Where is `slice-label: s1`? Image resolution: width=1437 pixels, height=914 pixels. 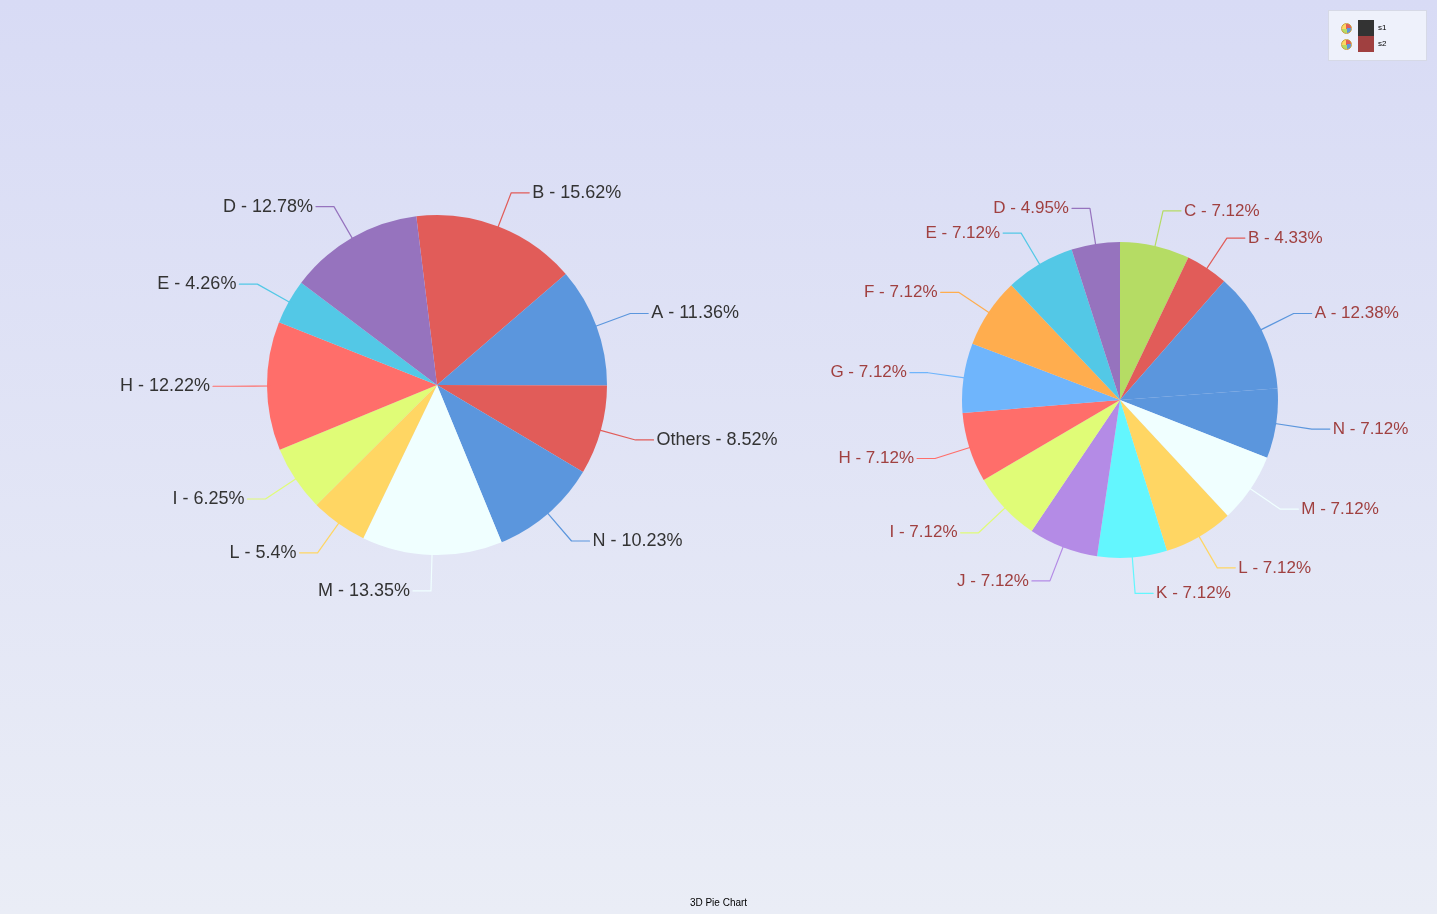
slice-label: s1 is located at coordinates (1382, 28).